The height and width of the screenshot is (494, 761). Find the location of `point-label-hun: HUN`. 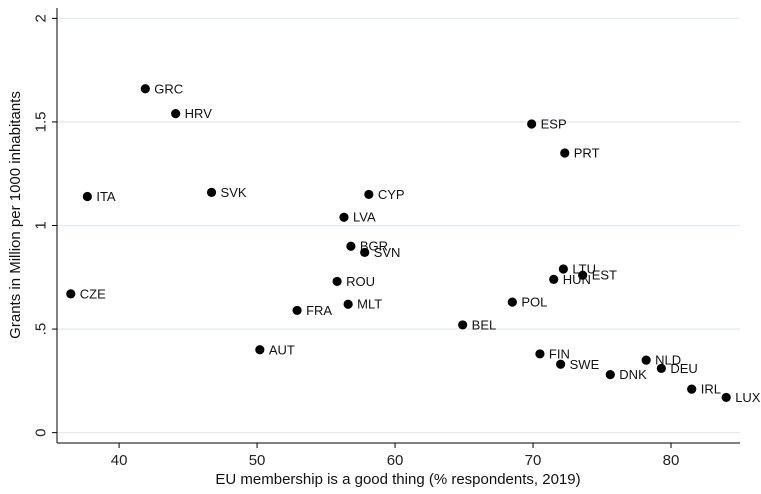

point-label-hun: HUN is located at coordinates (577, 279).